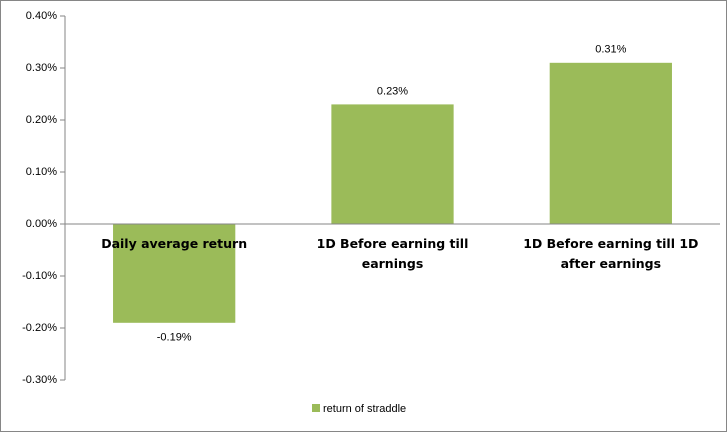  Describe the element at coordinates (41, 120) in the screenshot. I see `y-tick-label: 0.20%` at that location.